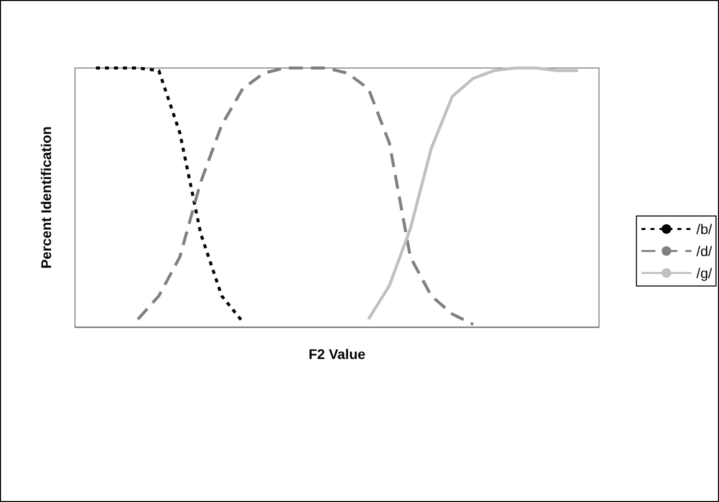 The width and height of the screenshot is (719, 502). What do you see at coordinates (704, 229) in the screenshot?
I see `legend-label: /b/` at bounding box center [704, 229].